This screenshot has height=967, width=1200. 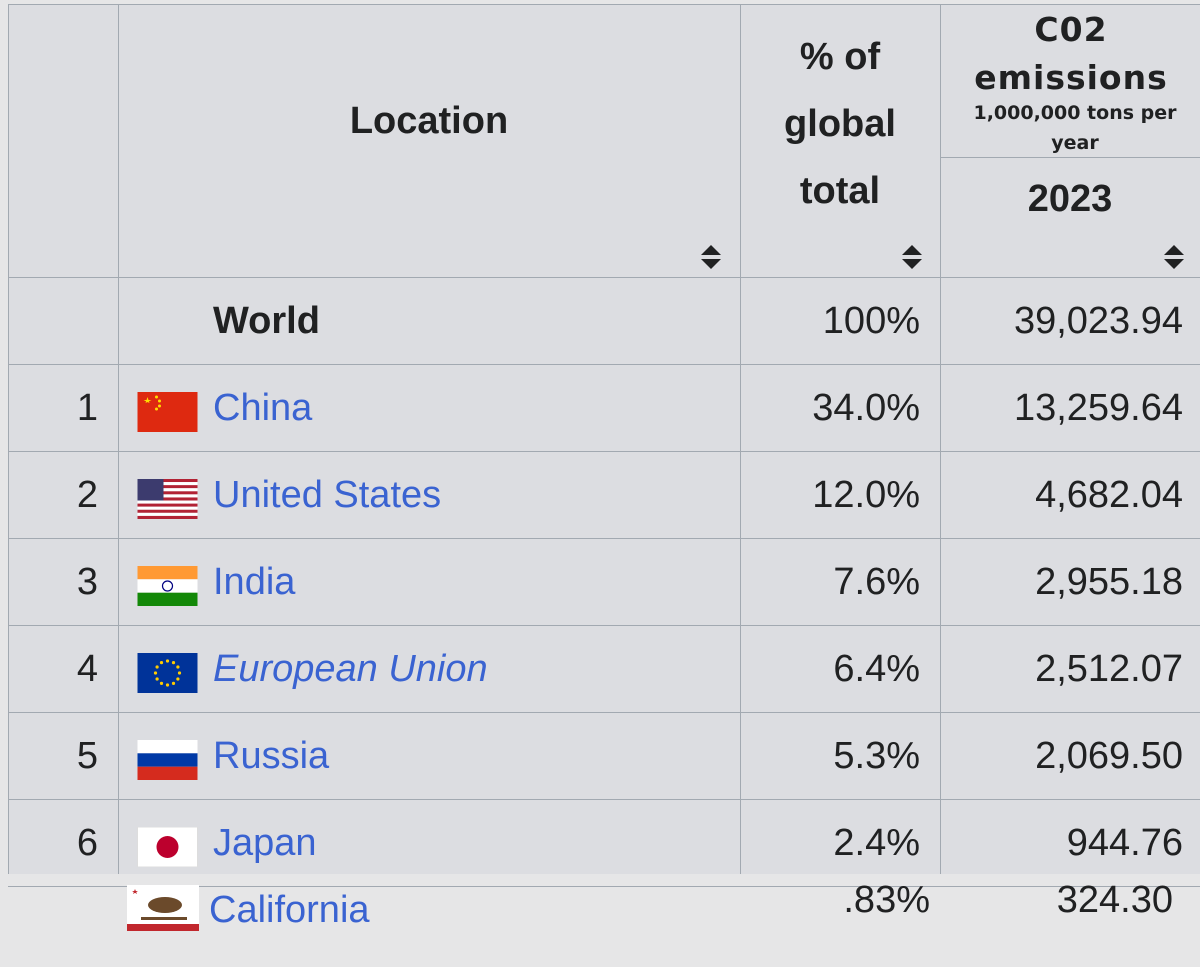 I want to click on emissions-cell: 13,259.64, so click(x=1098, y=408).